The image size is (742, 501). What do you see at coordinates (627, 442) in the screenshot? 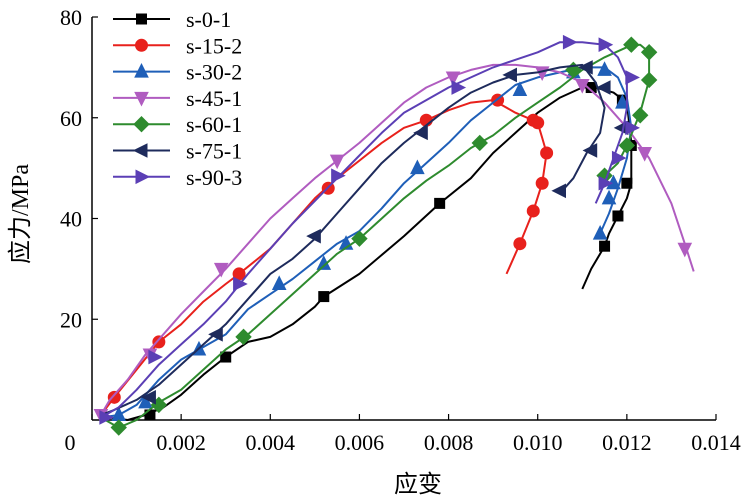
I see `x-tick-label: 0.012` at bounding box center [627, 442].